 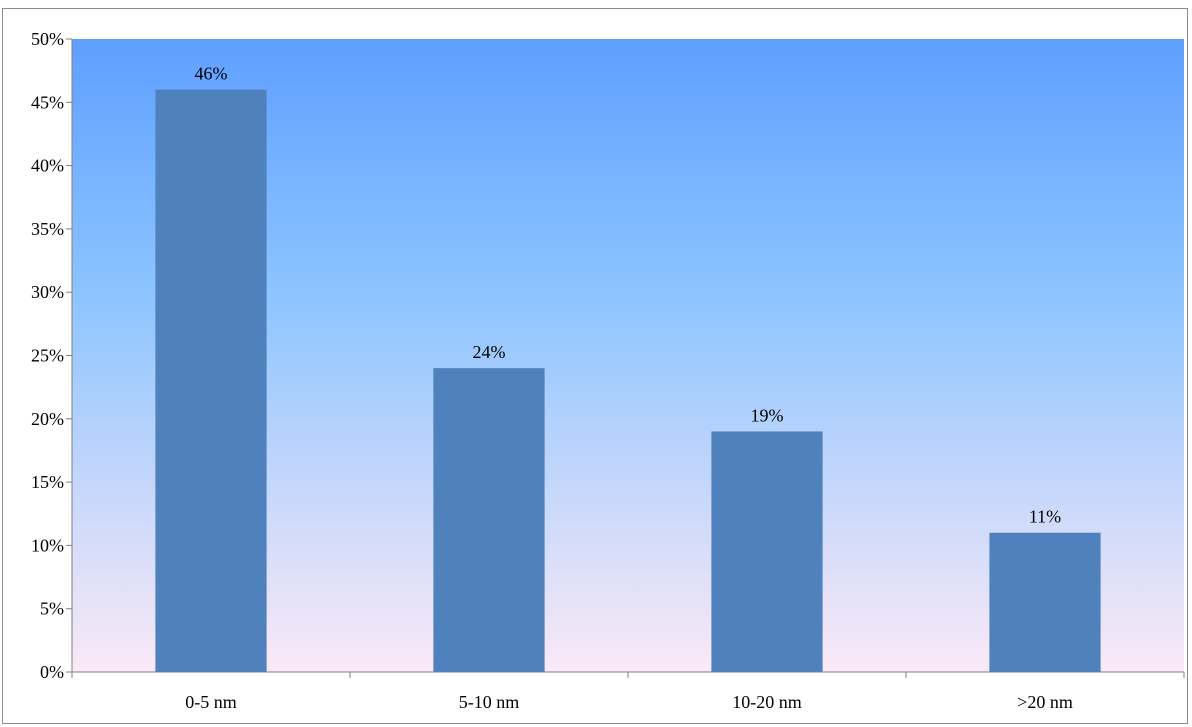 I want to click on x-axis: 0-5 nm 5-10 nm 10-20 nm >20 nm, so click(x=628, y=691).